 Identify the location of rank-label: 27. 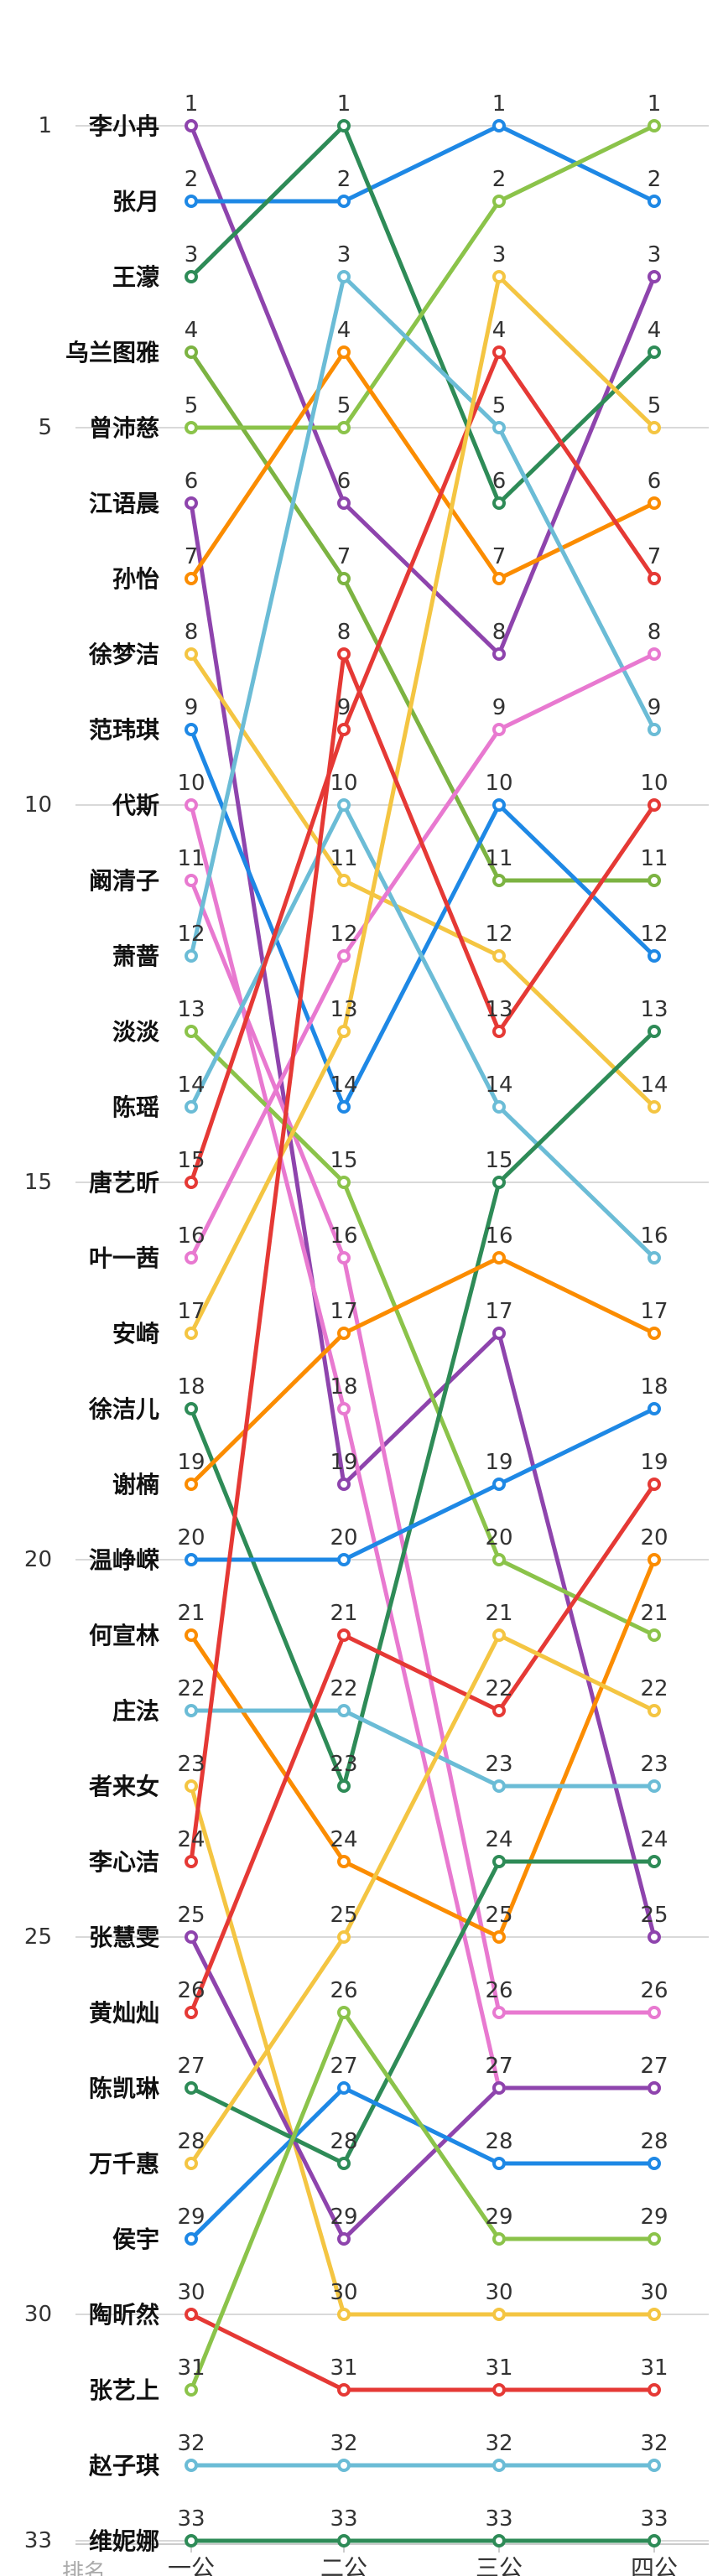
(654, 2066).